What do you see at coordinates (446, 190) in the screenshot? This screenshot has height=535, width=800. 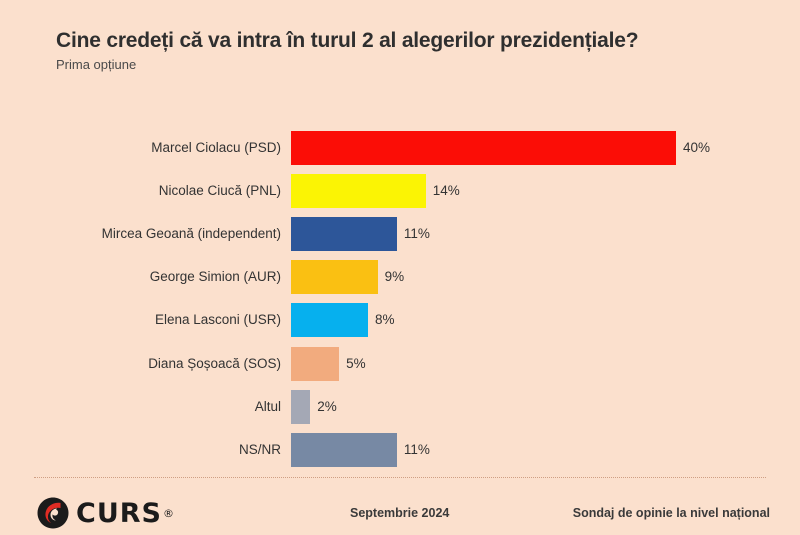 I see `bar-value-label: 14%` at bounding box center [446, 190].